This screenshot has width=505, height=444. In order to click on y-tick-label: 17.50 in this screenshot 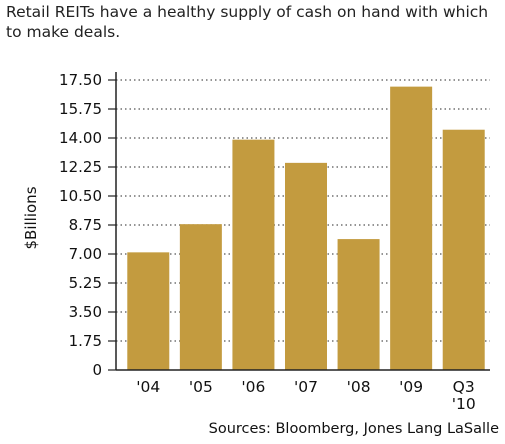, I will do `click(80, 80)`.